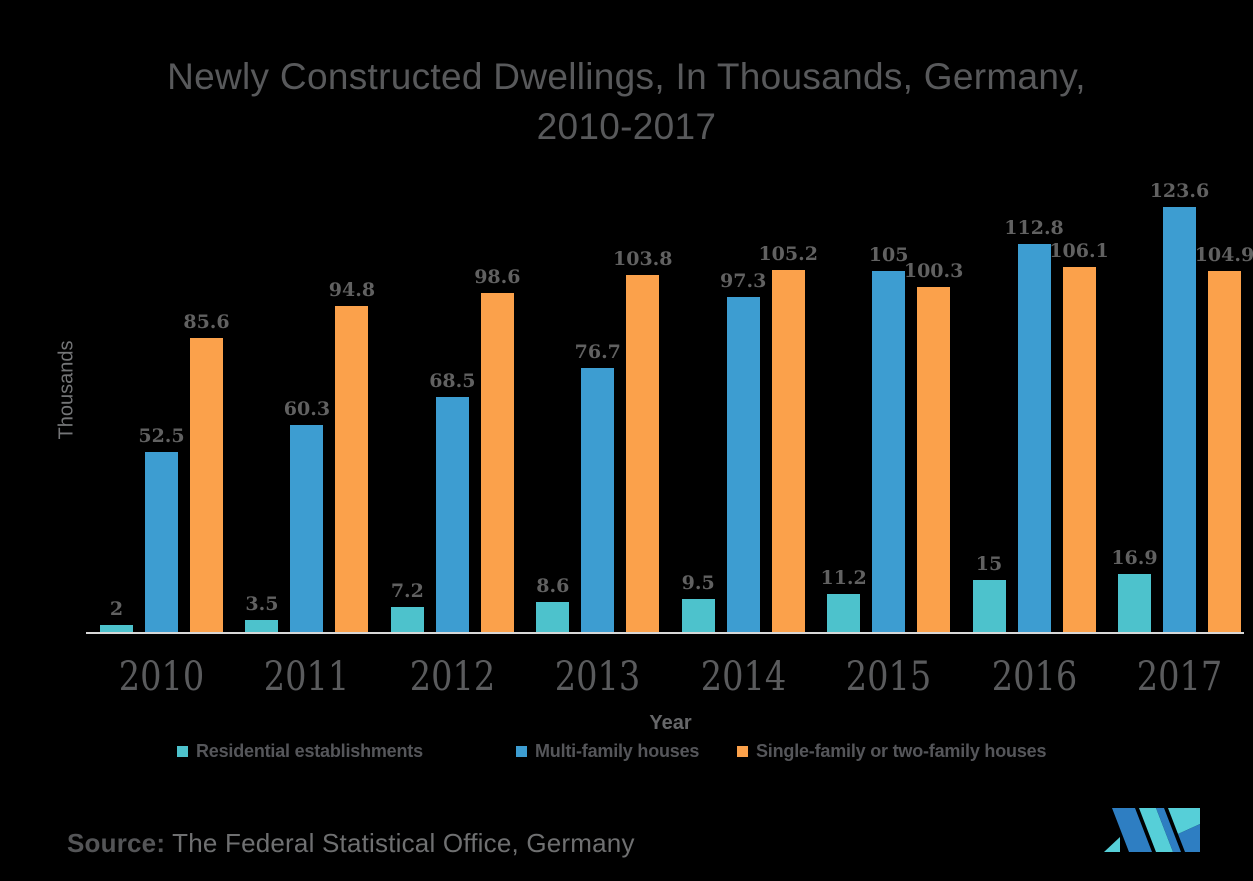  I want to click on bar-value-label: 52.5, so click(161, 435).